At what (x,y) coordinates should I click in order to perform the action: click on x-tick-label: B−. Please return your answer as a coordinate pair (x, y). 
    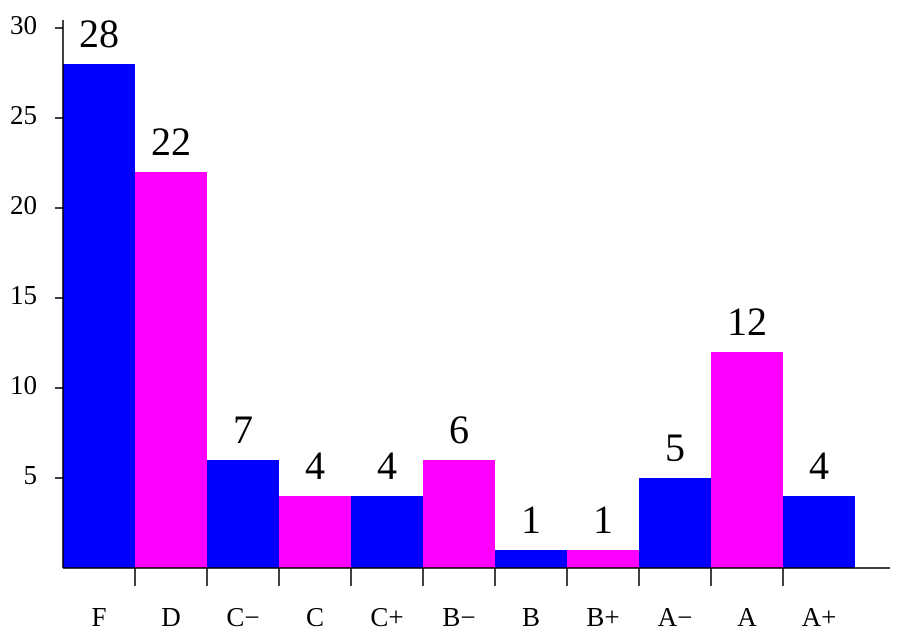
    Looking at the image, I should click on (458, 617).